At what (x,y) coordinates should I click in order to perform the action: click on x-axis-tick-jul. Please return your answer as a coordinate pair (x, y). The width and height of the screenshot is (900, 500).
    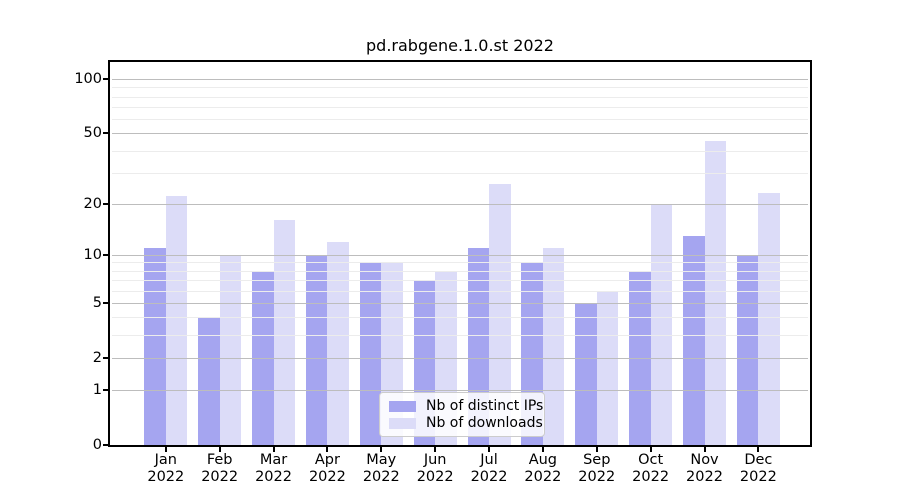
    Looking at the image, I should click on (489, 449).